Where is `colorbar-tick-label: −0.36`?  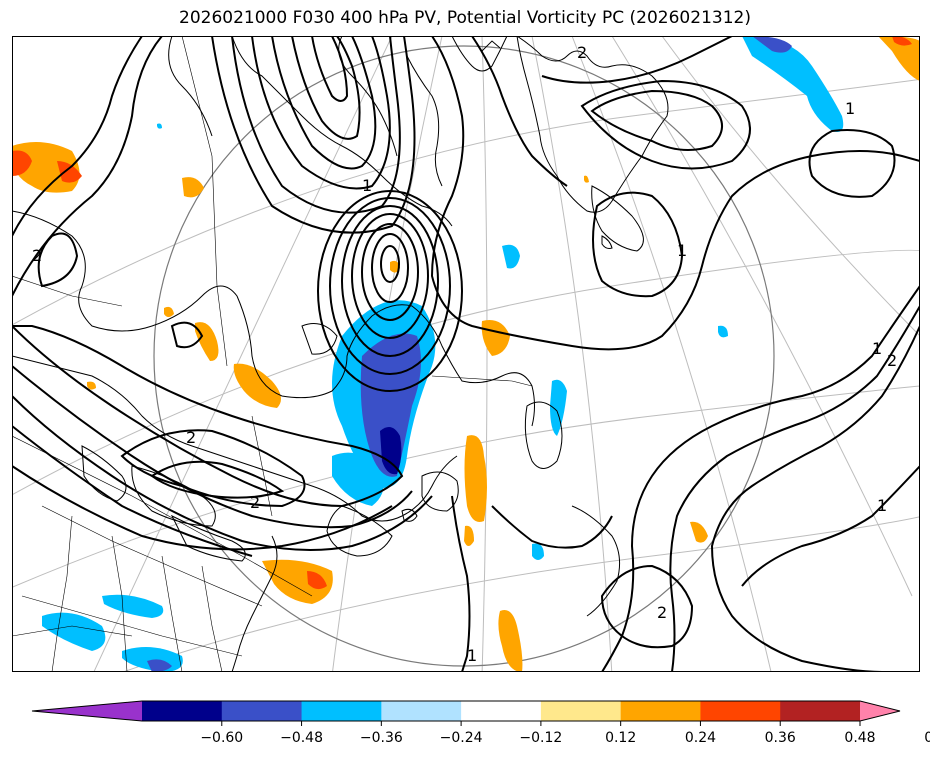
colorbar-tick-label: −0.36 is located at coordinates (381, 738).